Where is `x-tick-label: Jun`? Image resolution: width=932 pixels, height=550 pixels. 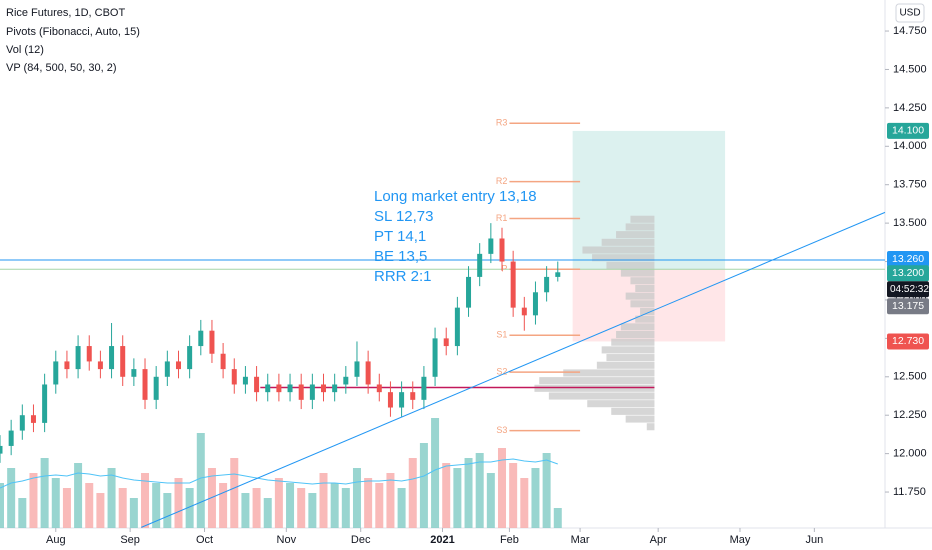 x-tick-label: Jun is located at coordinates (814, 540).